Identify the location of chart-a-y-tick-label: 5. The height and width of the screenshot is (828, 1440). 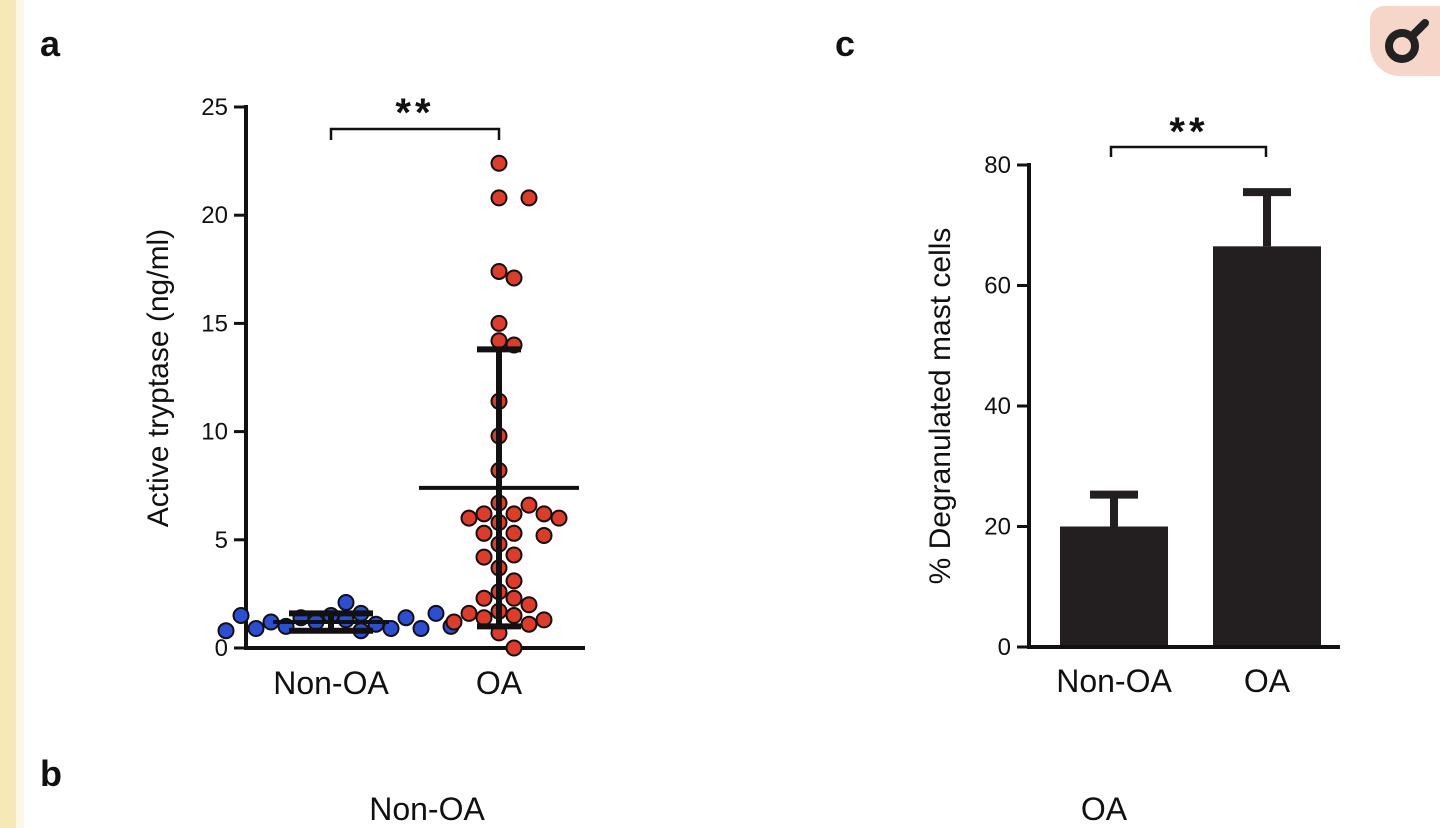
(221, 540).